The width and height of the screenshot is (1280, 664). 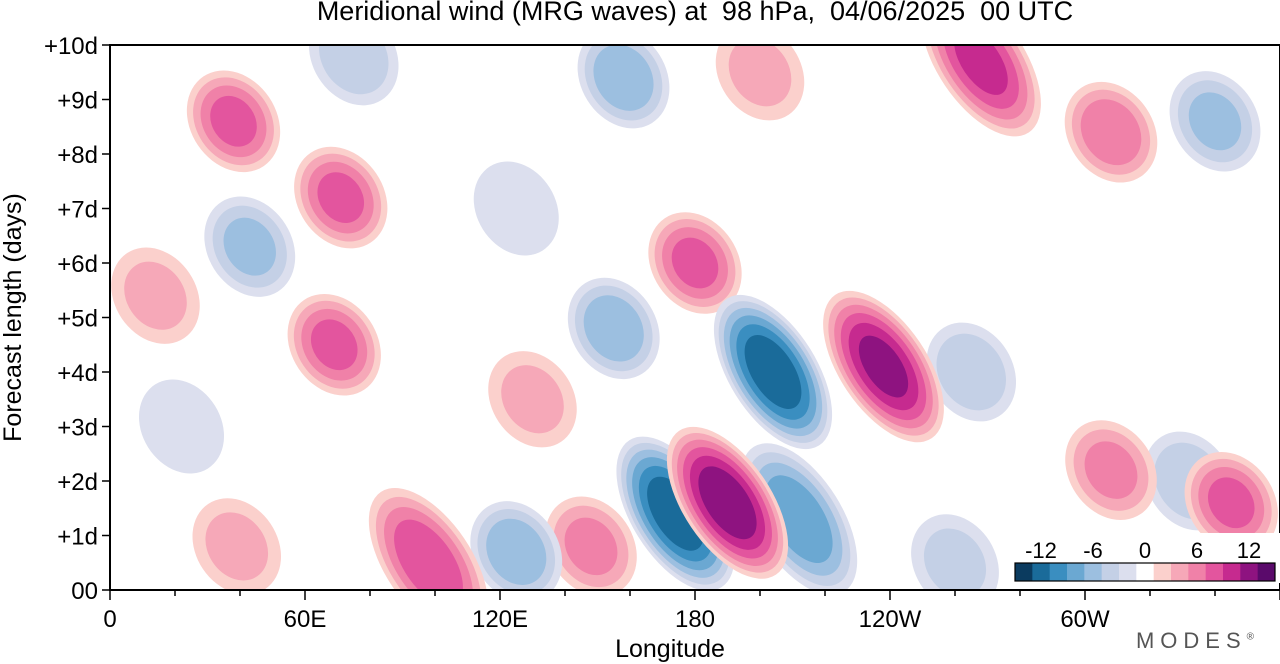 I want to click on y-tick-label: +8d, so click(x=77, y=155).